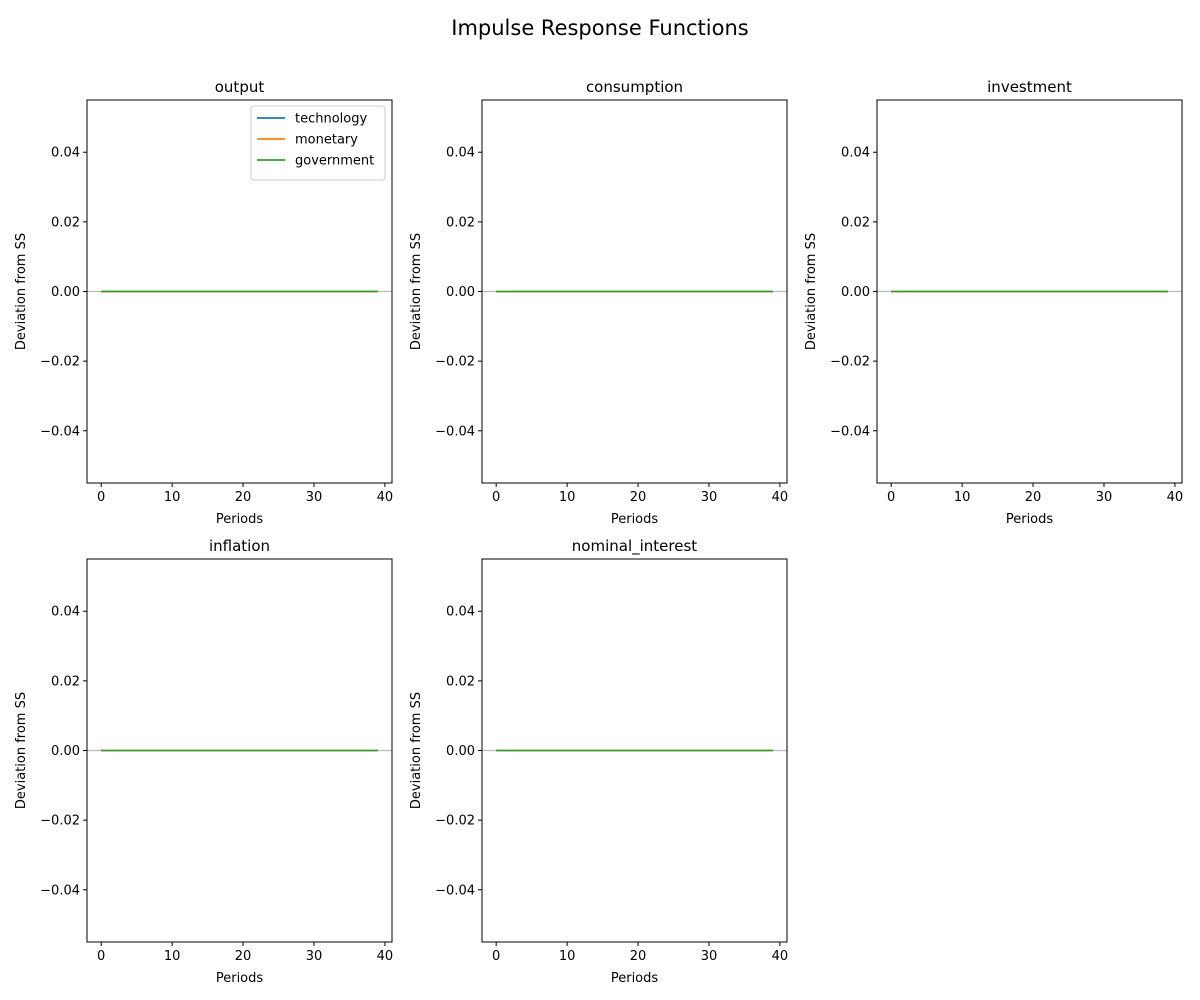 The height and width of the screenshot is (1000, 1200). What do you see at coordinates (634, 87) in the screenshot?
I see `subplot-title: consumption` at bounding box center [634, 87].